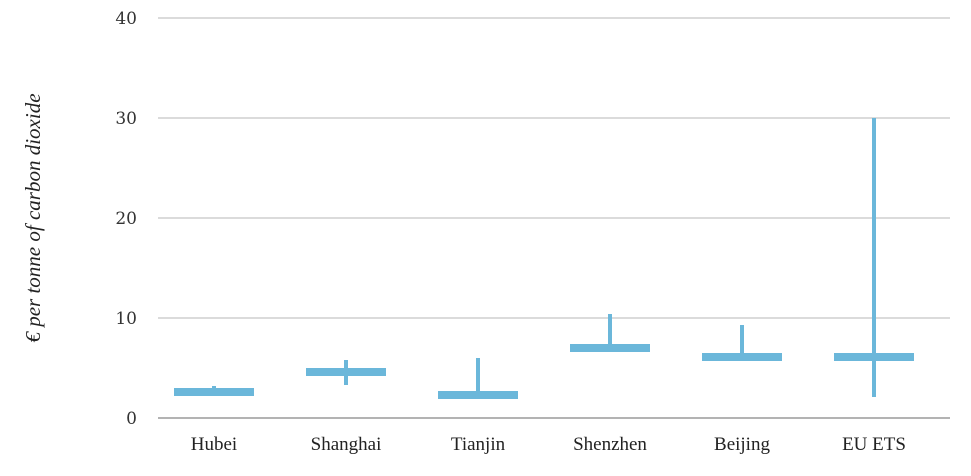  What do you see at coordinates (478, 444) in the screenshot?
I see `x-category-label: Tianjin` at bounding box center [478, 444].